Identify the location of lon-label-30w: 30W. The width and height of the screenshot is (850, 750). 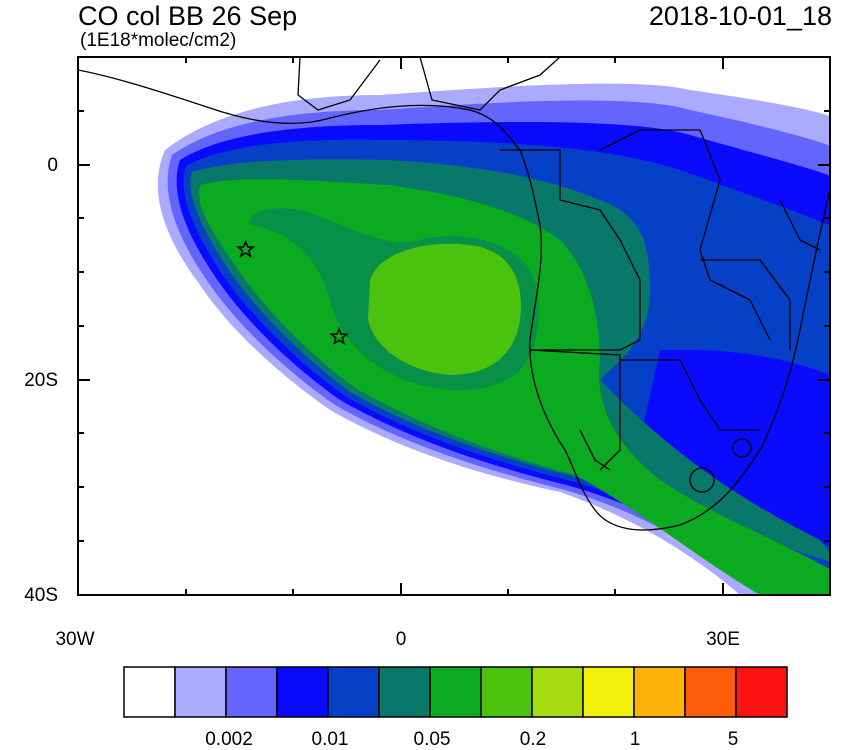
(75, 639).